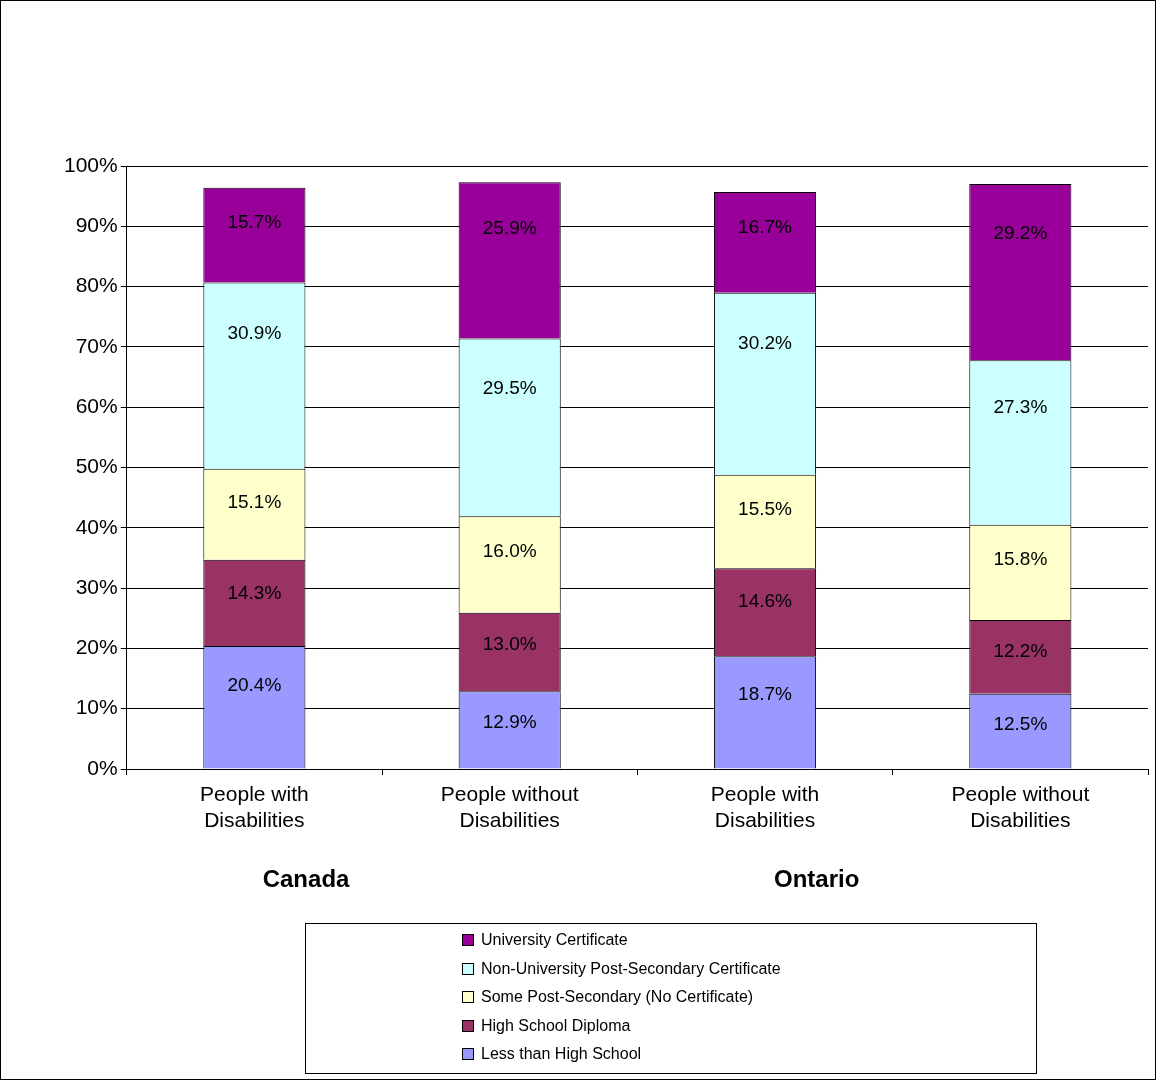  I want to click on legend-label: Some Post-Secondary (No Certificate), so click(617, 997).